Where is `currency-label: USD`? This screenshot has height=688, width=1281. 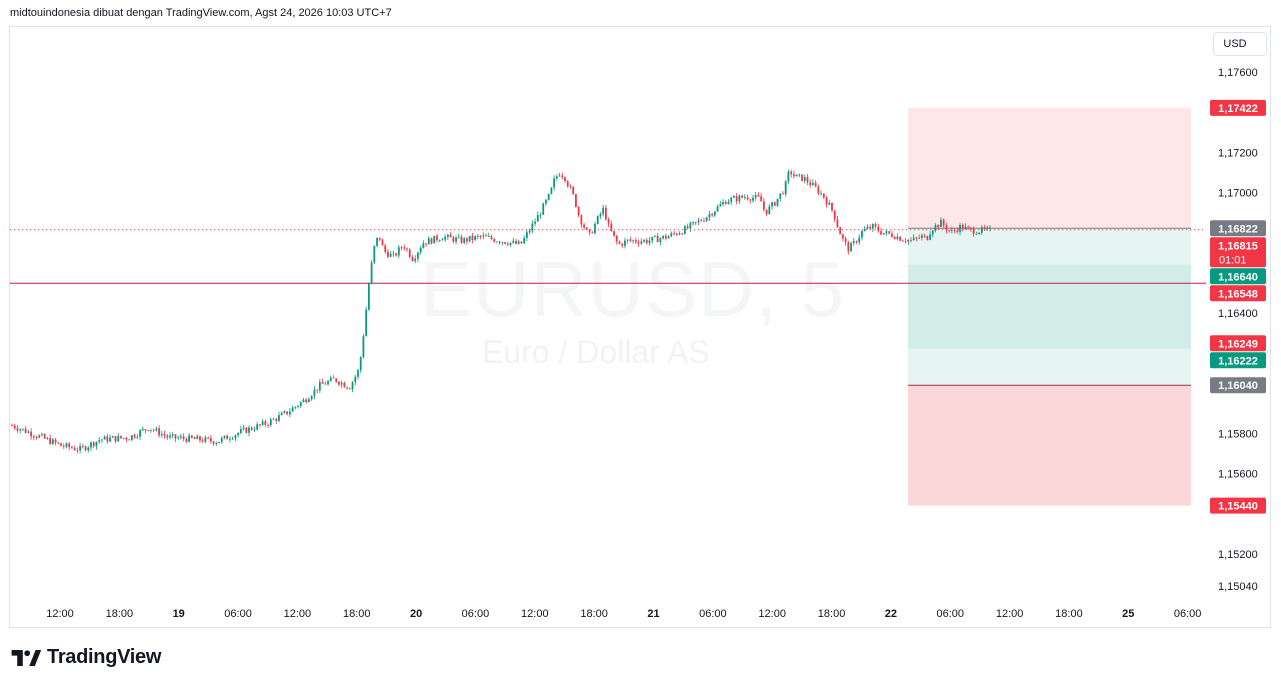
currency-label: USD is located at coordinates (1235, 44).